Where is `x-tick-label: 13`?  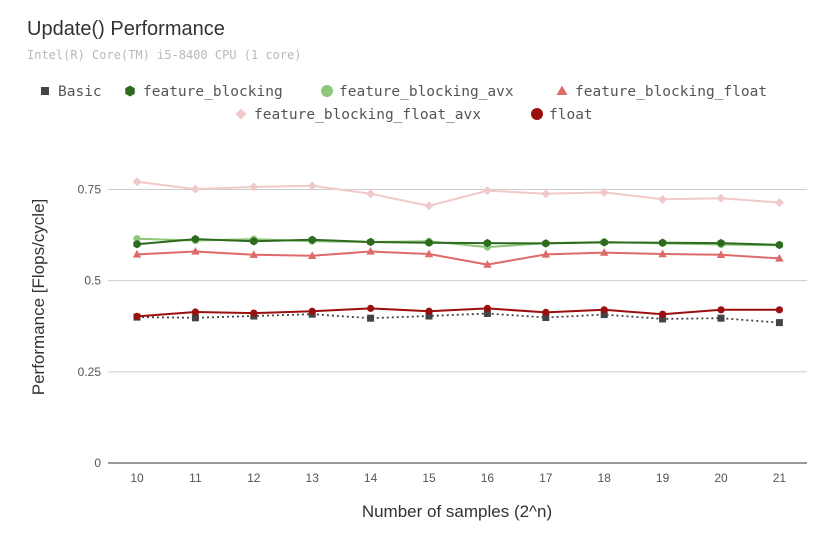
x-tick-label: 13 is located at coordinates (313, 478).